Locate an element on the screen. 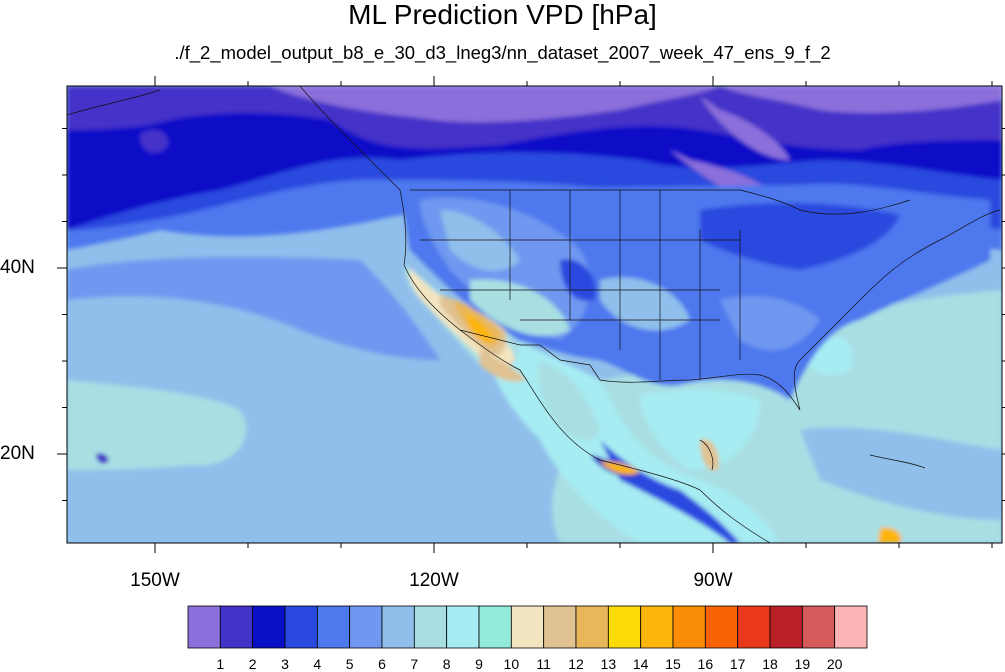  colorbar-label: 5 is located at coordinates (349, 664).